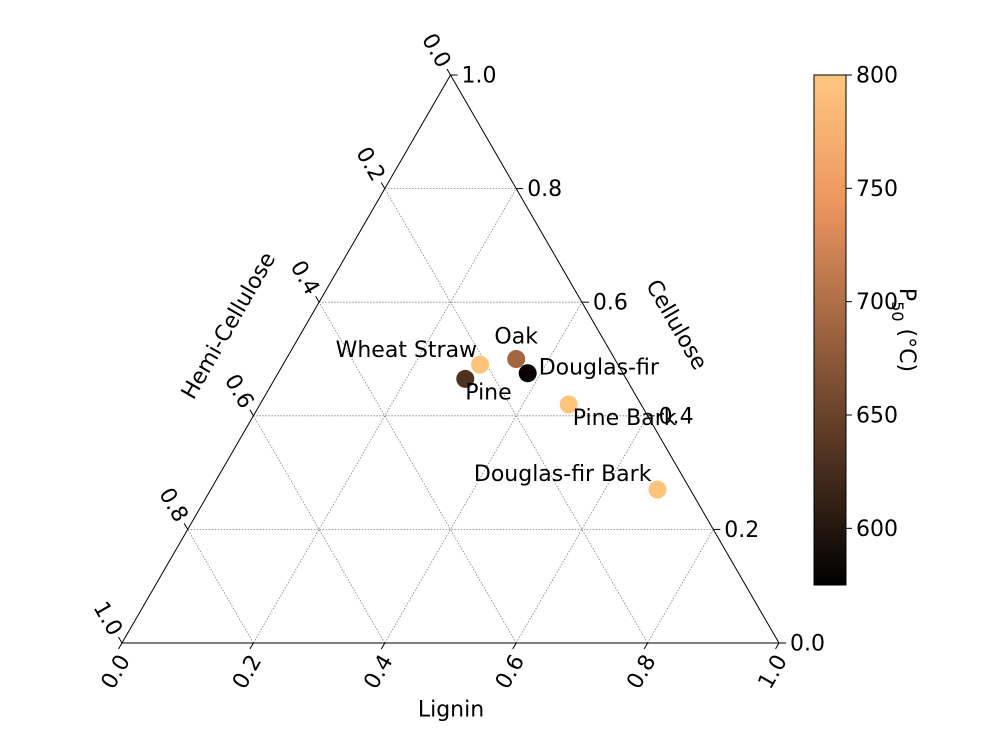  Describe the element at coordinates (563, 474) in the screenshot. I see `point-label: Douglas-fir Bark` at that location.